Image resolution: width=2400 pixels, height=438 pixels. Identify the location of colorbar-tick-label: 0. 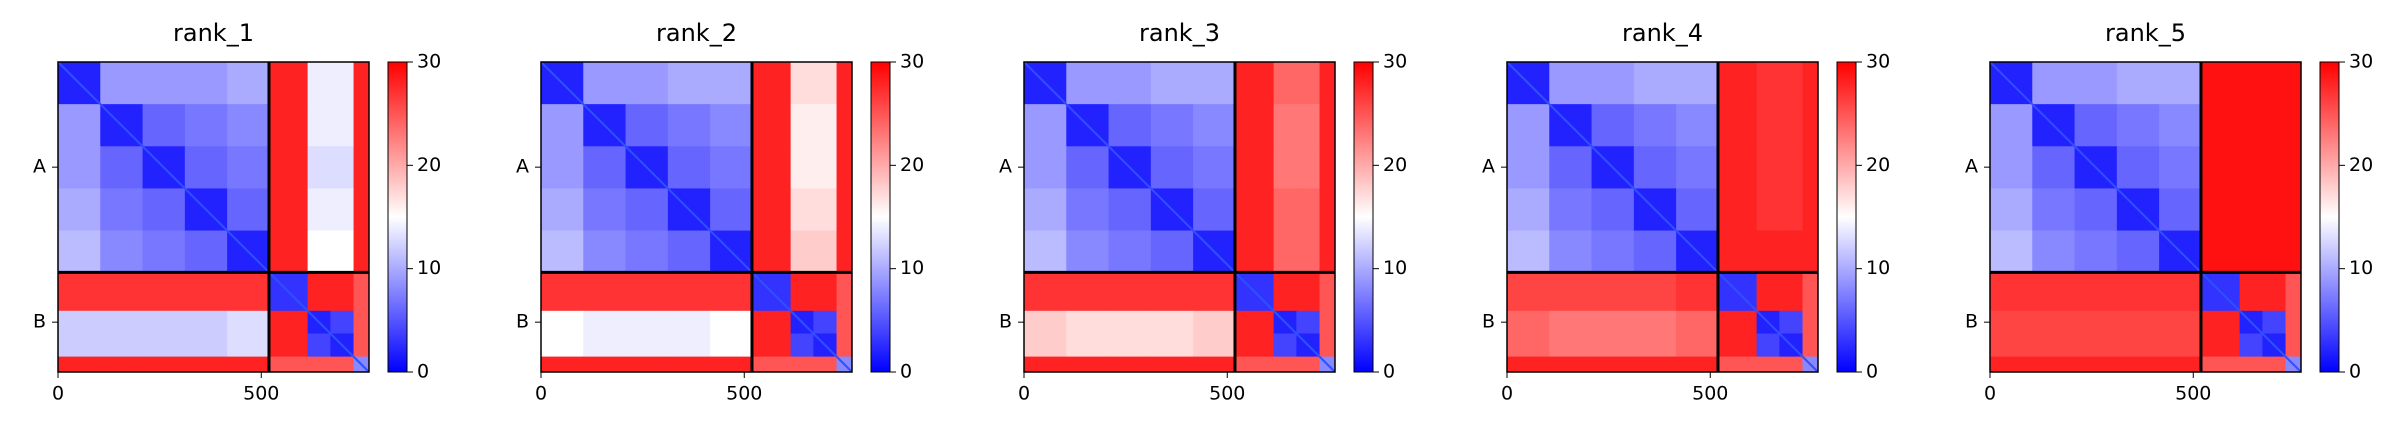
(2355, 372).